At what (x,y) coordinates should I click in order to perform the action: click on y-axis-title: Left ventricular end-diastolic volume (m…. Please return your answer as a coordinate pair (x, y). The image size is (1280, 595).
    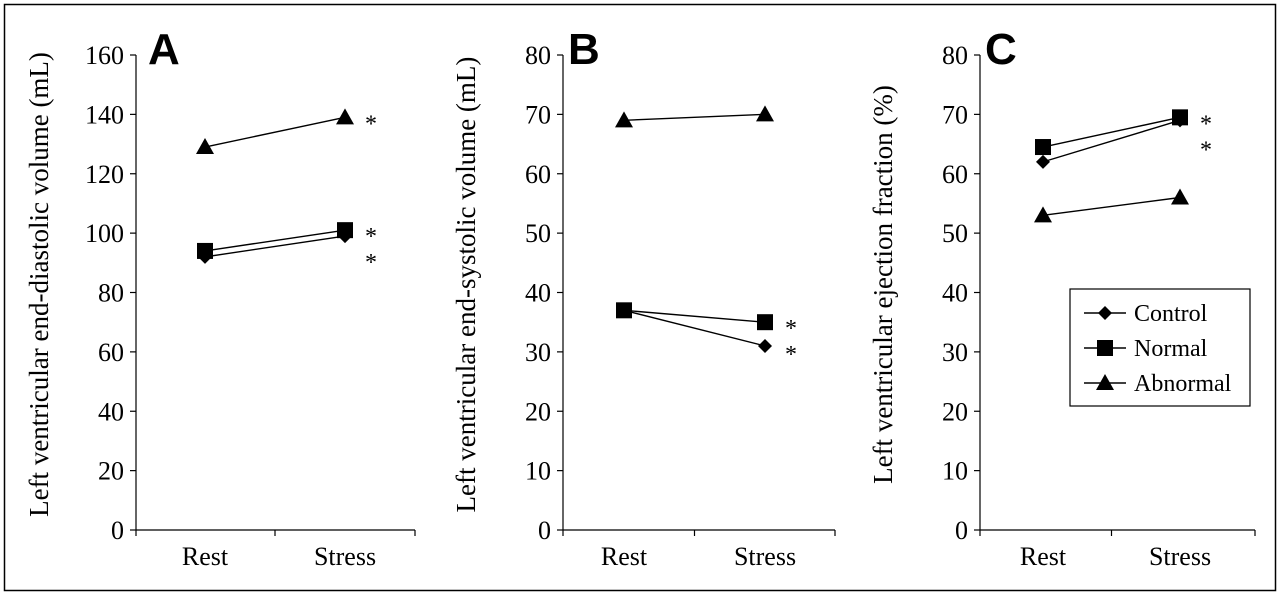
    Looking at the image, I should click on (39, 284).